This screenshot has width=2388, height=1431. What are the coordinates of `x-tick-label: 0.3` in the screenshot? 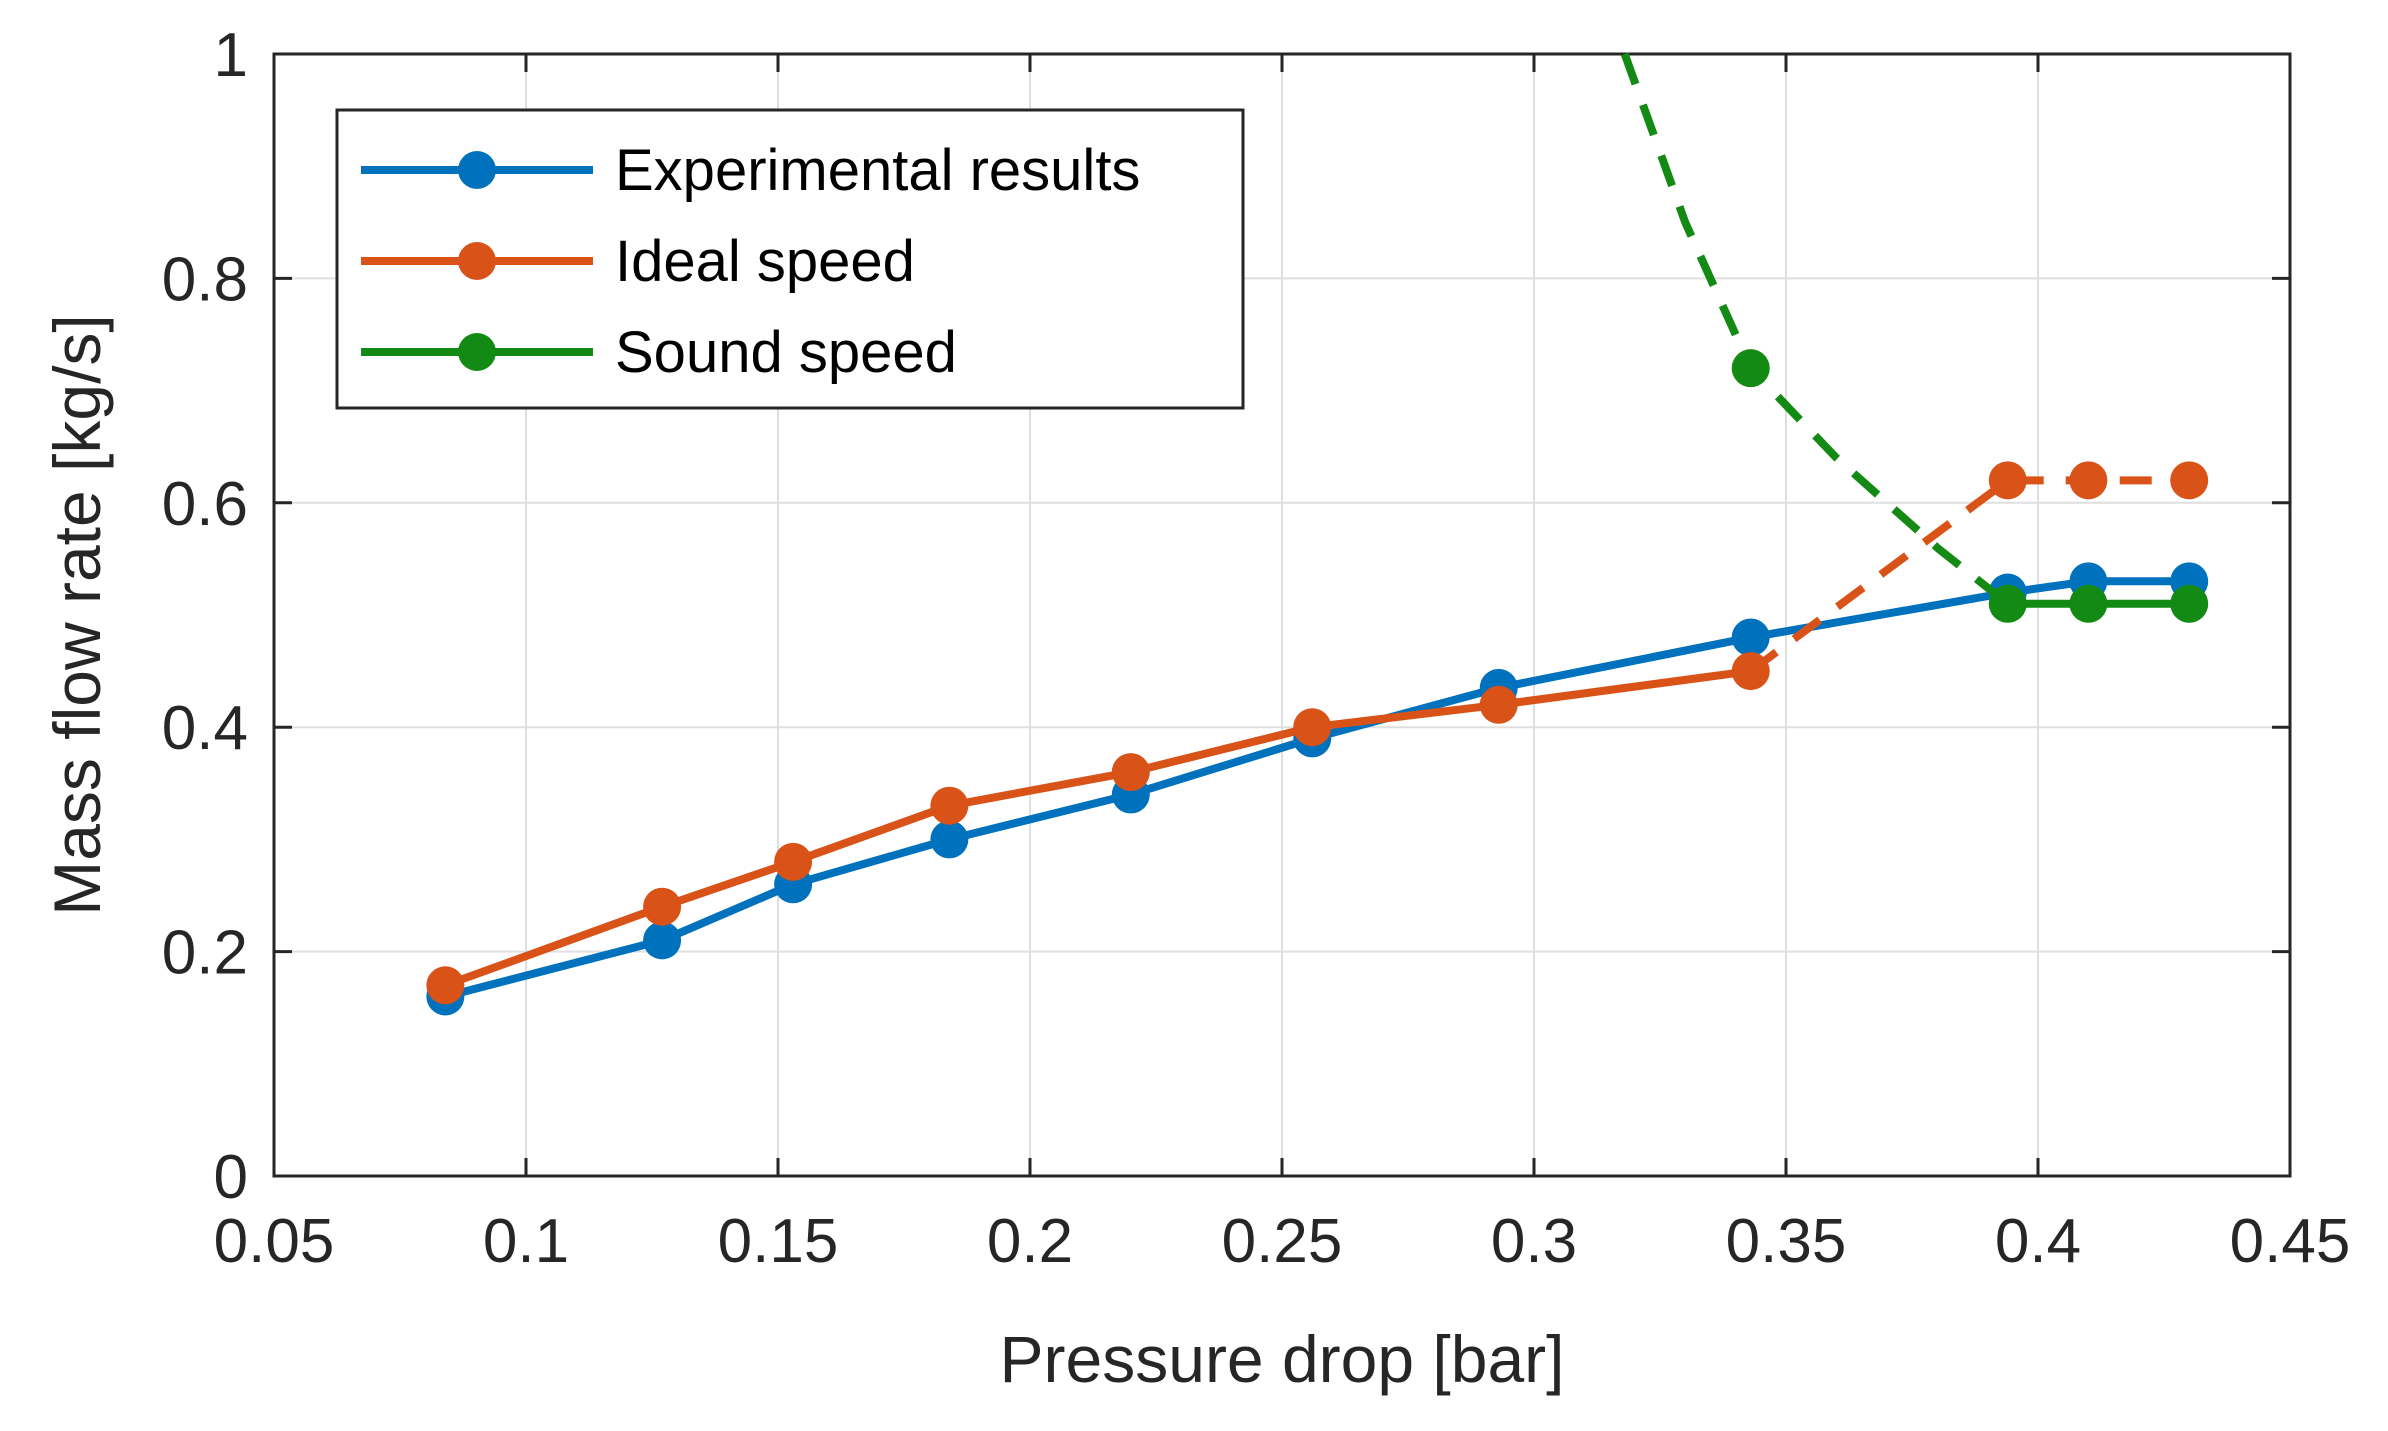 It's located at (1534, 1241).